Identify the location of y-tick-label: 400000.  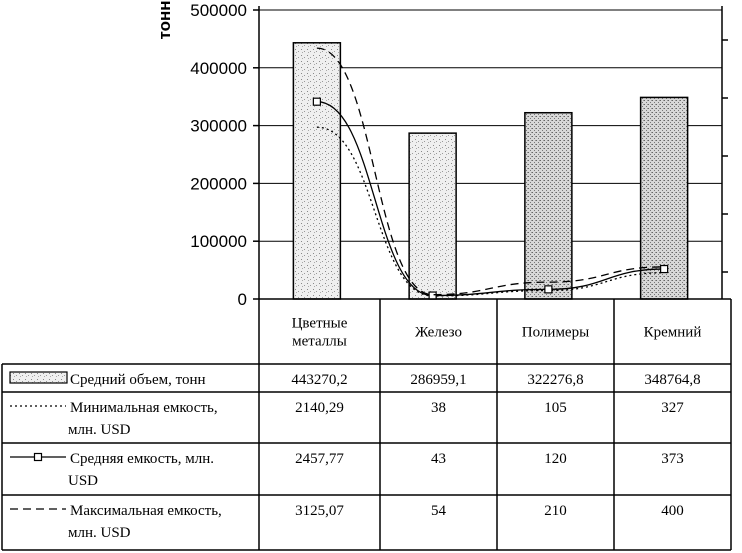
(218, 68).